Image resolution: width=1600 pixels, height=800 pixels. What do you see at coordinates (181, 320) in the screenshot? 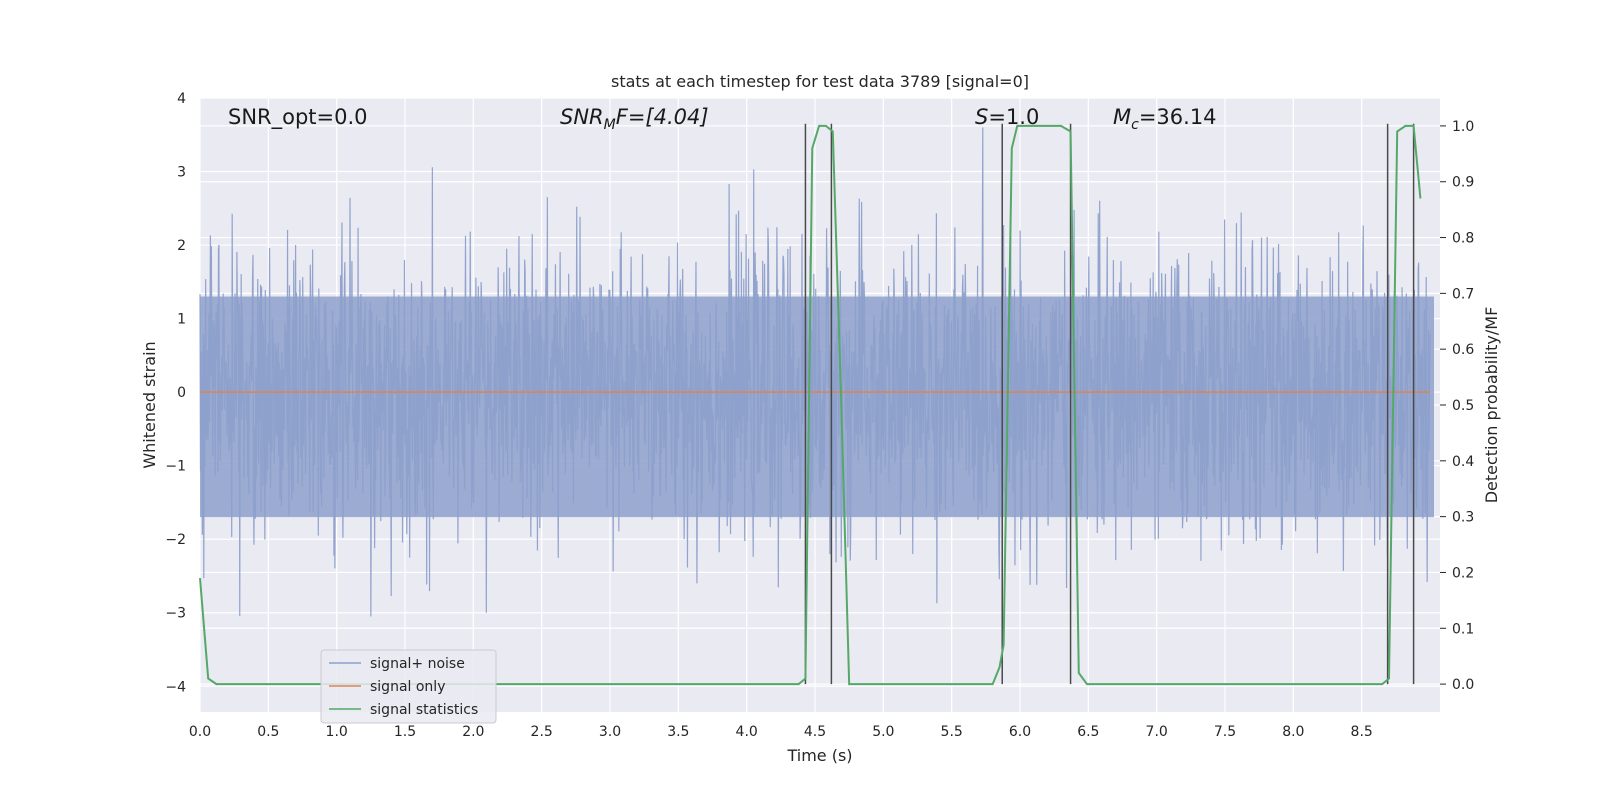
I see `y-tick-label-5: 1` at bounding box center [181, 320].